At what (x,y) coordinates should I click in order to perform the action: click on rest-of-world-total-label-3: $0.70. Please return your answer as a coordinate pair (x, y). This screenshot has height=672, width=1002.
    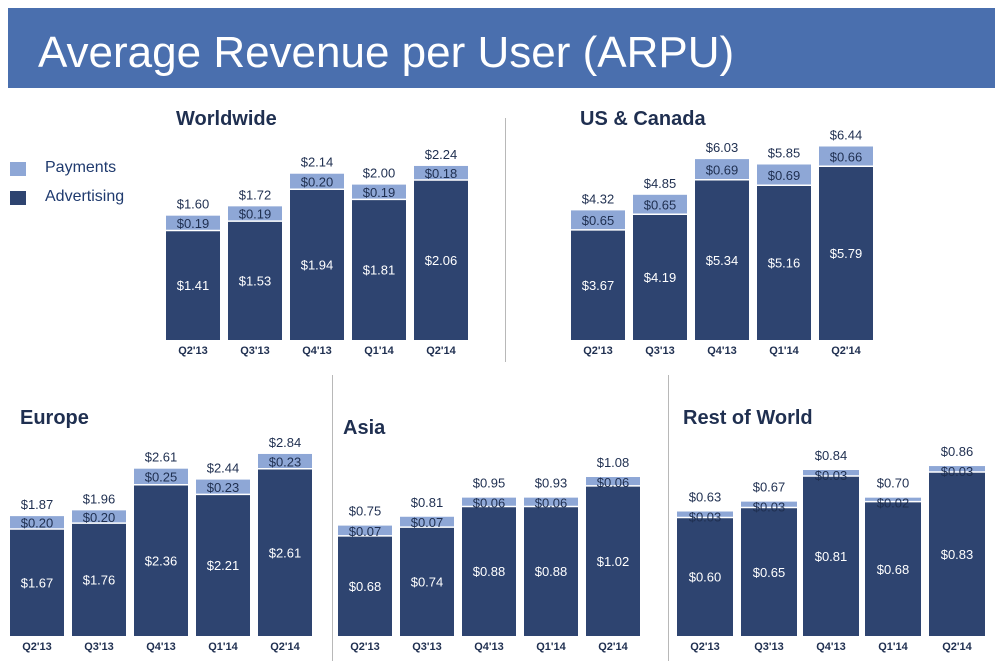
    Looking at the image, I should click on (893, 483).